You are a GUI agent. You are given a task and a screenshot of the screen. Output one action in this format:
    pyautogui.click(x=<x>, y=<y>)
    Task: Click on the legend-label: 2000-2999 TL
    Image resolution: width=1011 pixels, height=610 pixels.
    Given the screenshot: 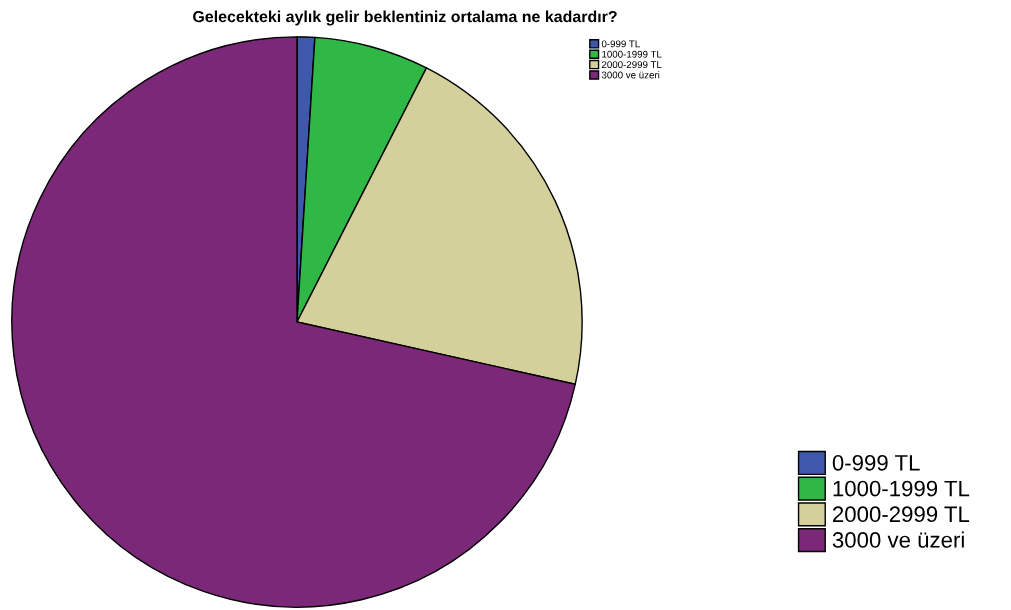 What is the action you would take?
    pyautogui.click(x=631, y=65)
    